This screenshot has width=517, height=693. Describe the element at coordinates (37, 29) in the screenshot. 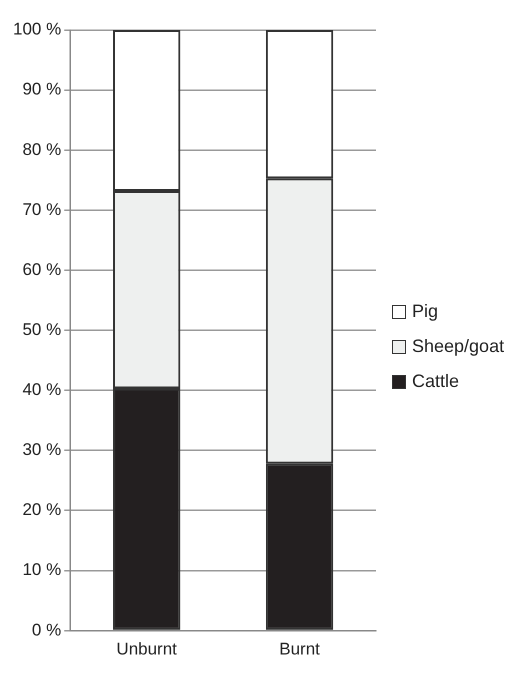

I see `y-tick-label: 100 %` at that location.